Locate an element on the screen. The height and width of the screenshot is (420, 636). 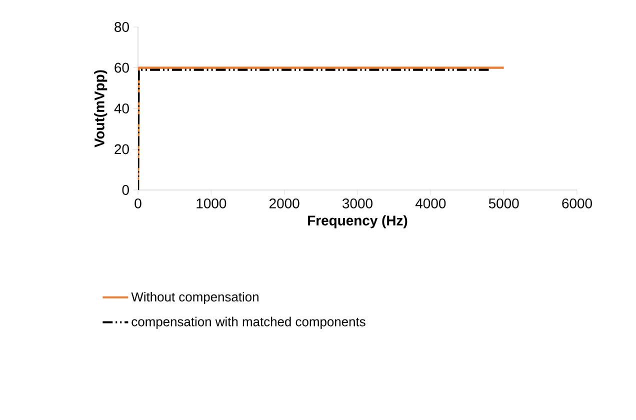
x-axis-title: Frequency (Hz) is located at coordinates (358, 221).